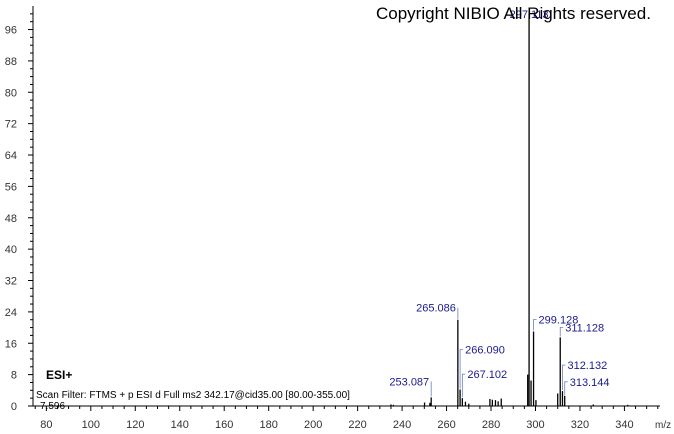 Image resolution: width=674 pixels, height=434 pixels. What do you see at coordinates (11, 125) in the screenshot?
I see `y-tick-label: 72` at bounding box center [11, 125].